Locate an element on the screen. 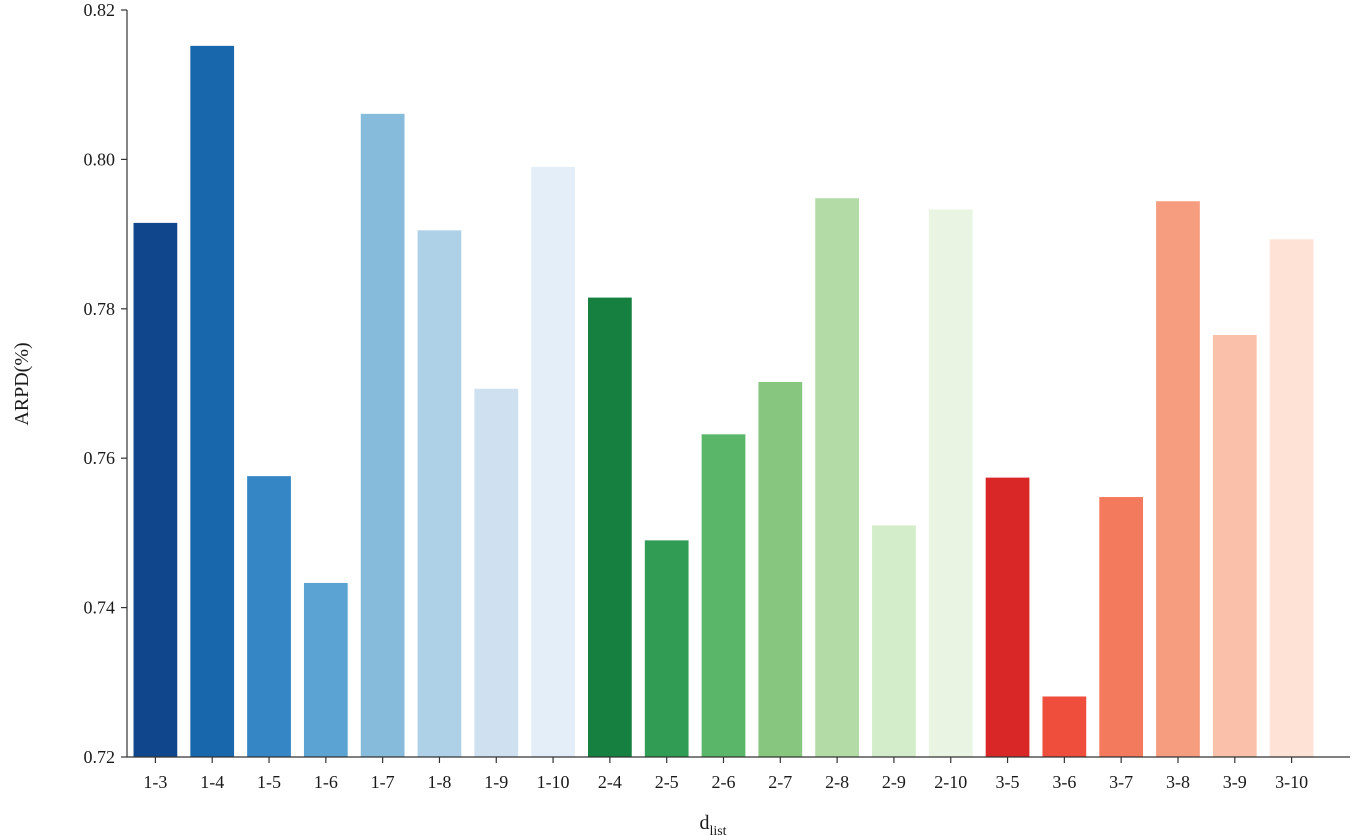 This screenshot has width=1355, height=835. x-tick-label: 3-5 is located at coordinates (1008, 782).